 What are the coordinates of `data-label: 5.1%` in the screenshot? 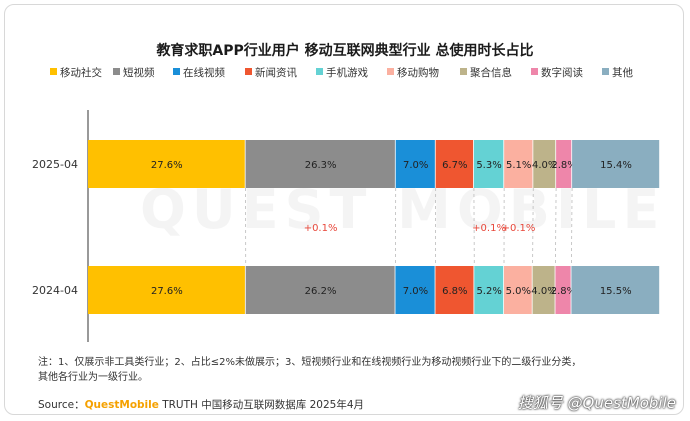 It's located at (518, 165).